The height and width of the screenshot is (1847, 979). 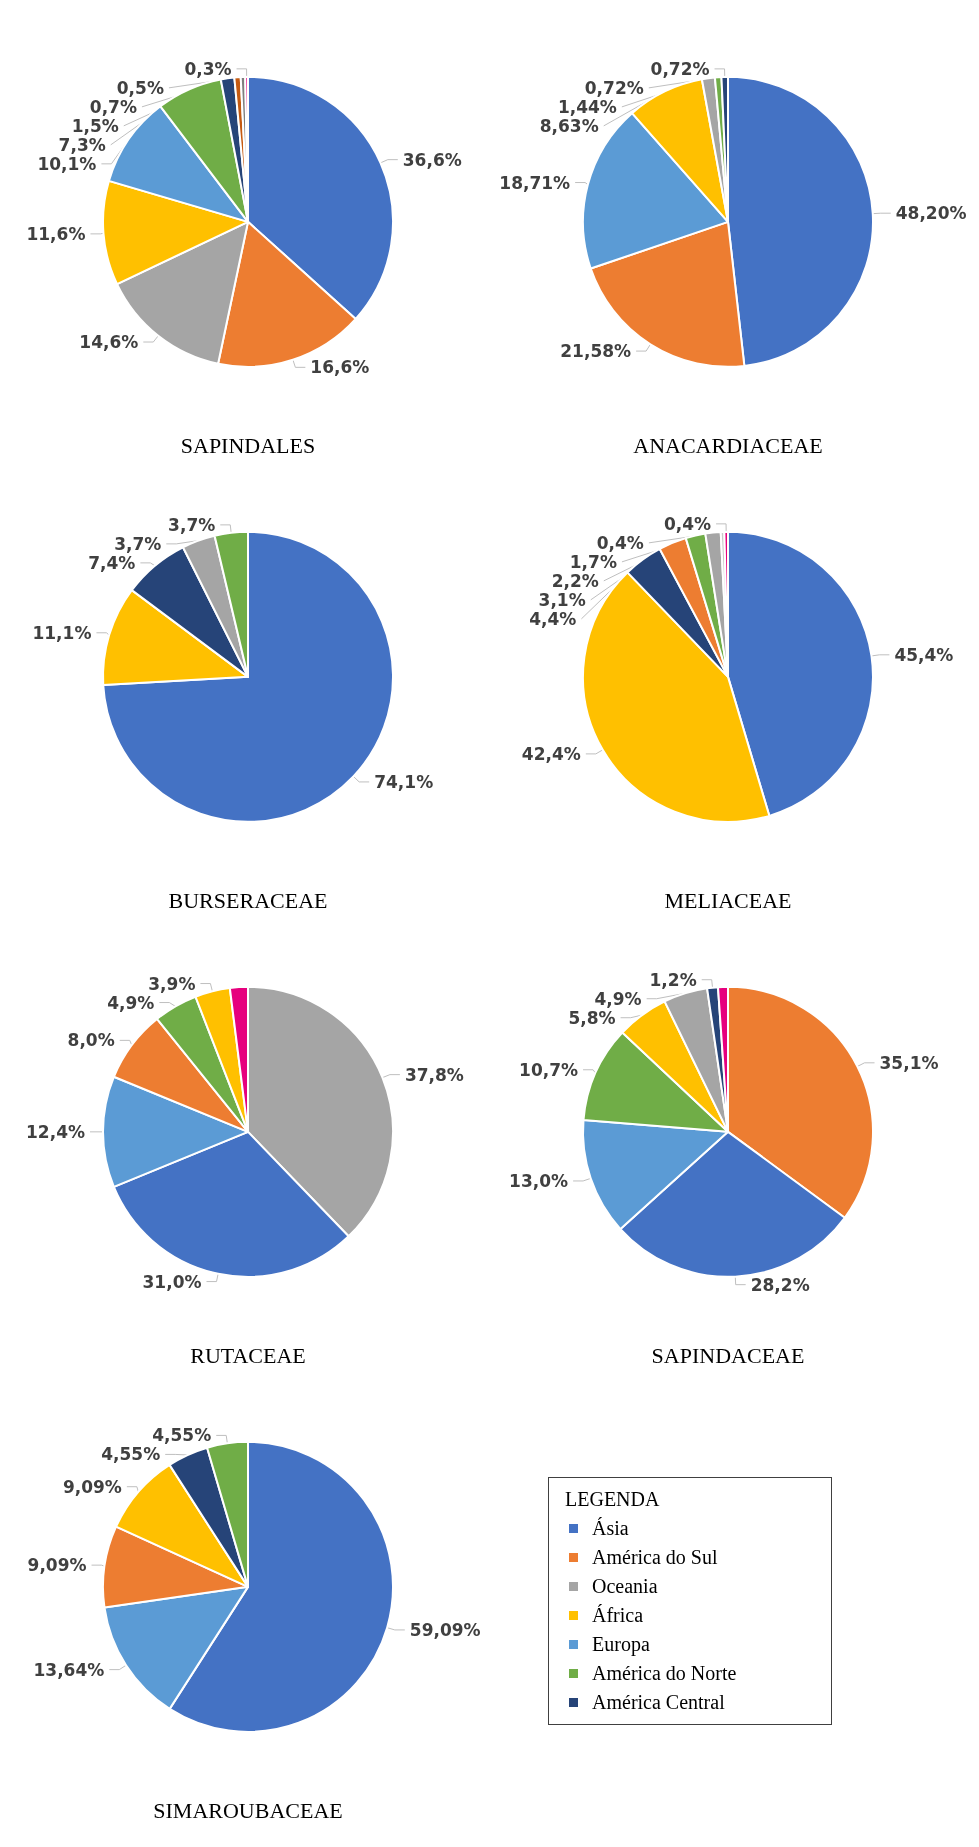 What do you see at coordinates (109, 342) in the screenshot?
I see `data-label: 14,6%` at bounding box center [109, 342].